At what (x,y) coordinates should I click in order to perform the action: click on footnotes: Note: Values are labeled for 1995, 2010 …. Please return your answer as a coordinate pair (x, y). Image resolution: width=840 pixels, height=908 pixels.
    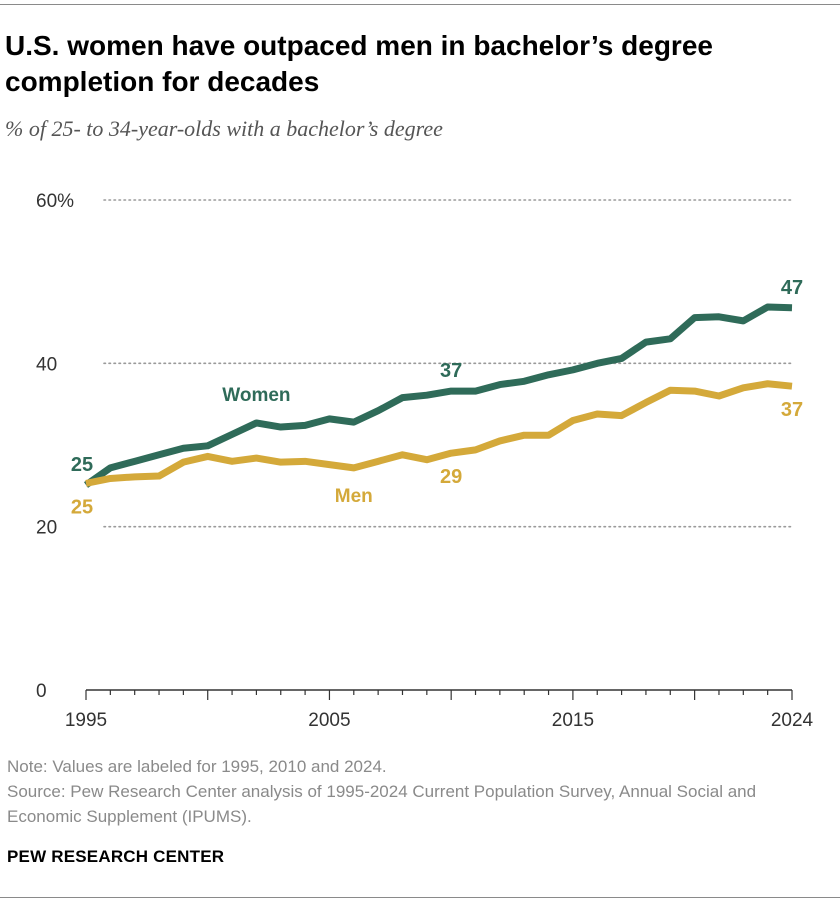
    Looking at the image, I should click on (417, 791).